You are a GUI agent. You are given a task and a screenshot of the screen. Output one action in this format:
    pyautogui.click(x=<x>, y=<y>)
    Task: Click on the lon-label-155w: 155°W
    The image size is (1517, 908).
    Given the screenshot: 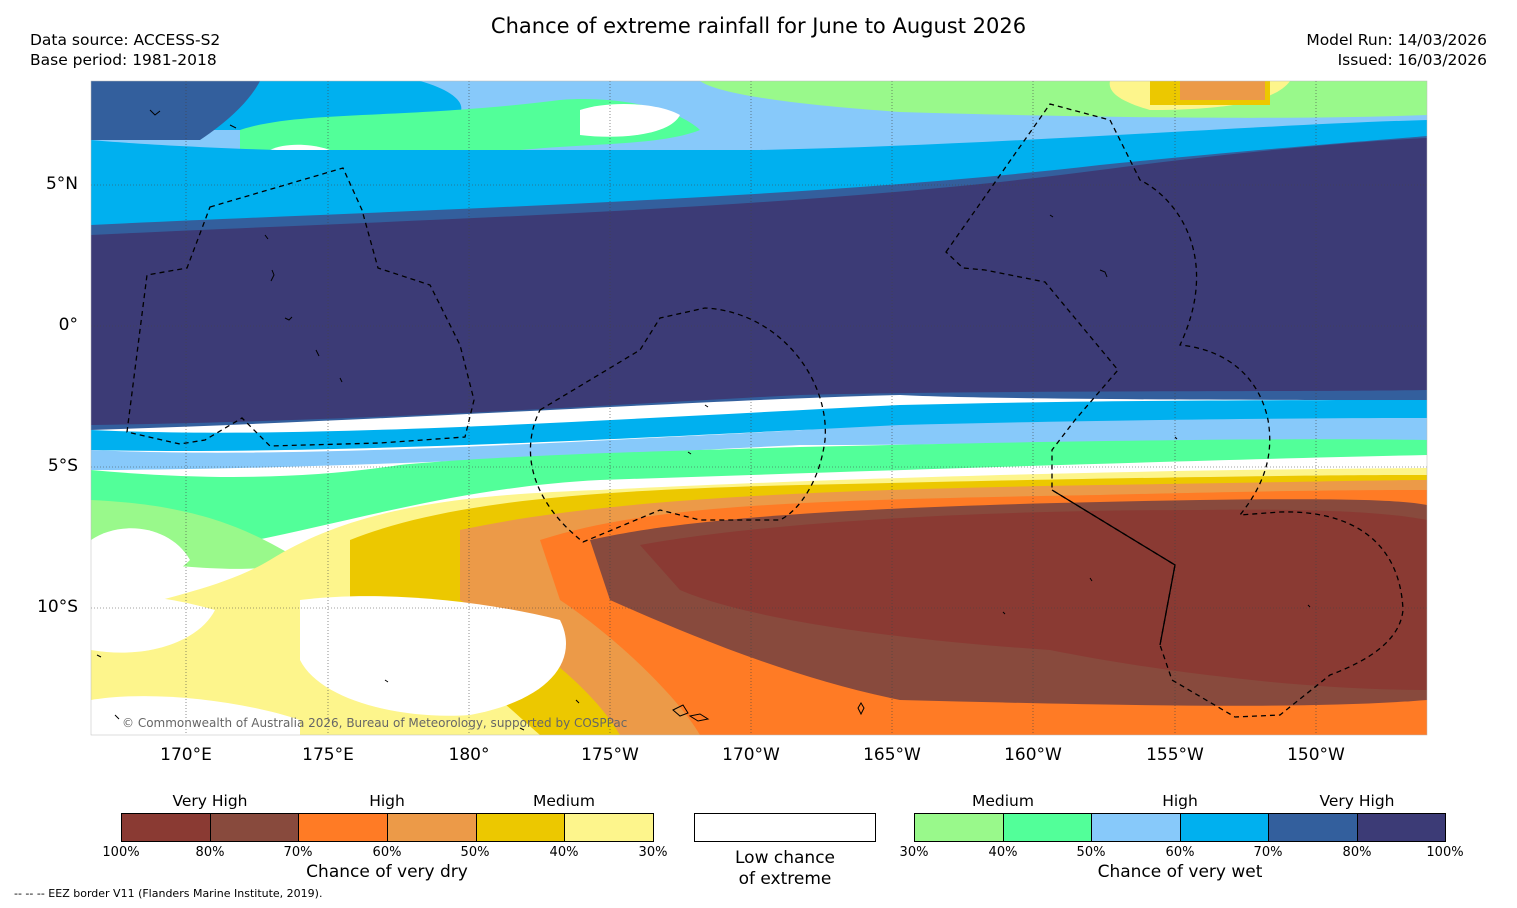 What is the action you would take?
    pyautogui.click(x=1175, y=755)
    